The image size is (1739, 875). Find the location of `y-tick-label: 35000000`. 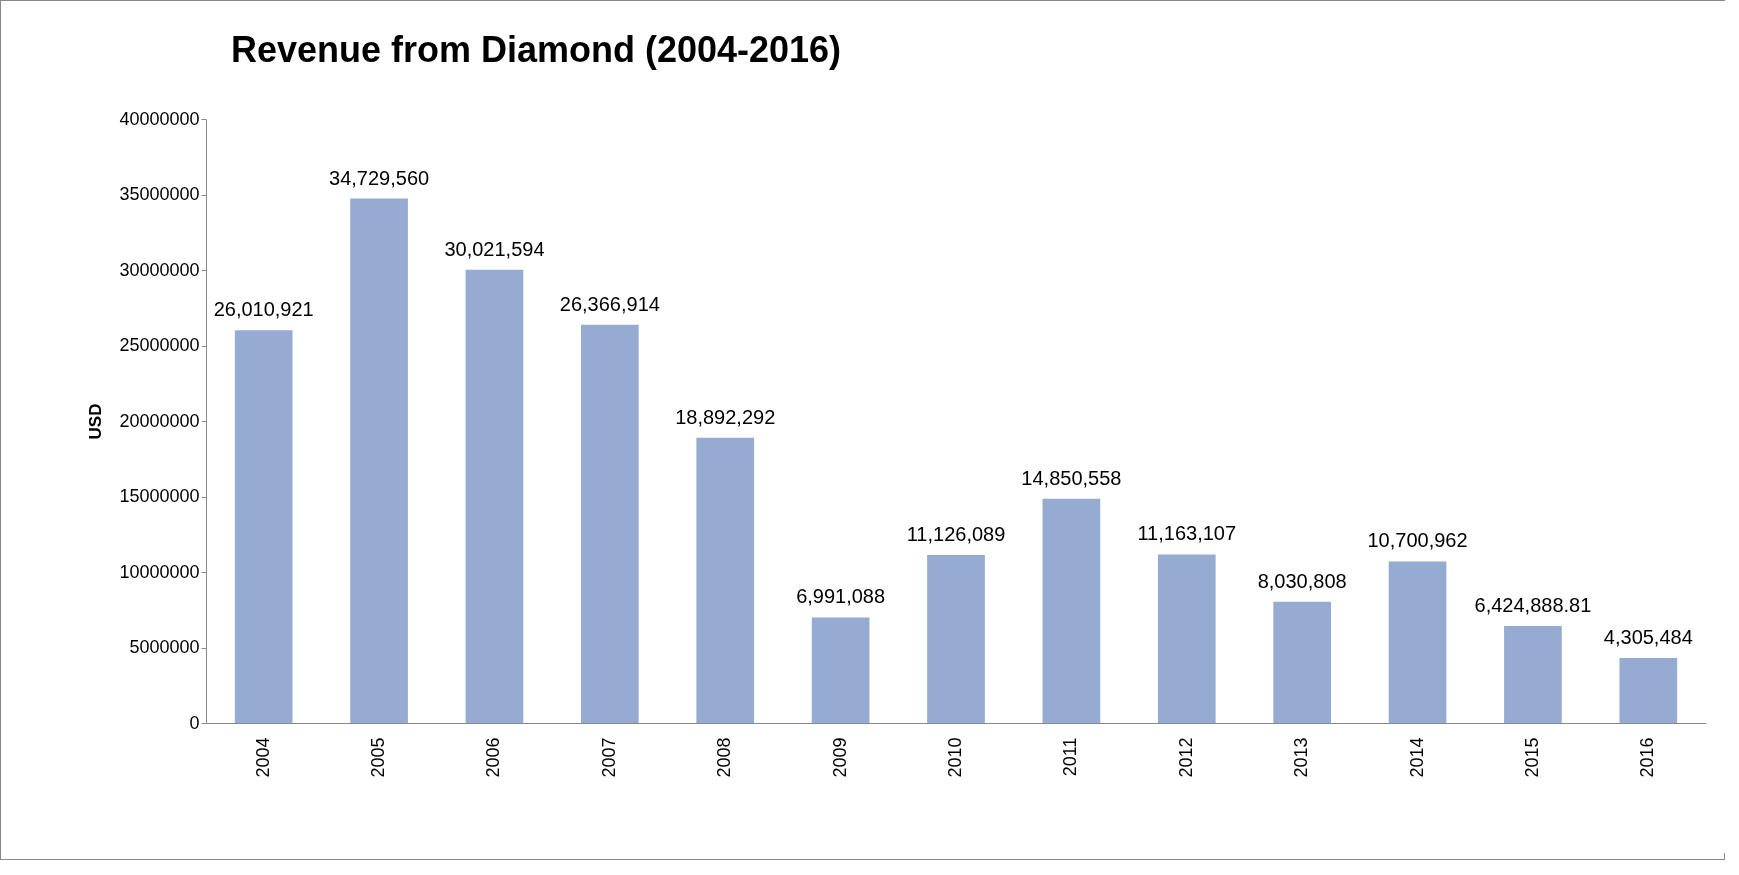

y-tick-label: 35000000 is located at coordinates (159, 194).